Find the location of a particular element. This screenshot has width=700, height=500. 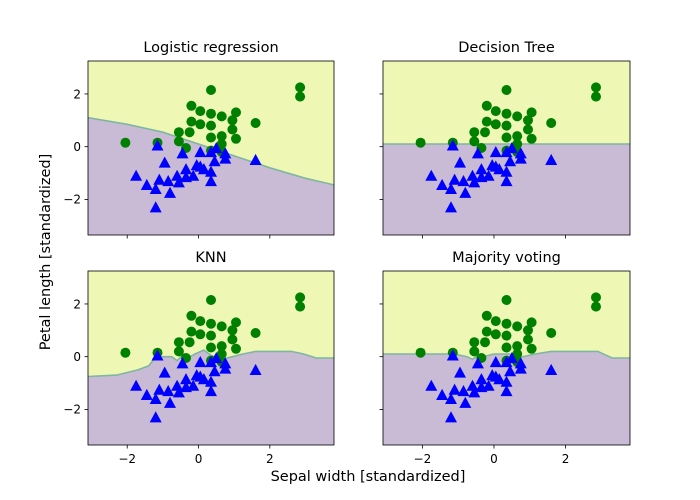

panel-title: Majority voting is located at coordinates (506, 258).